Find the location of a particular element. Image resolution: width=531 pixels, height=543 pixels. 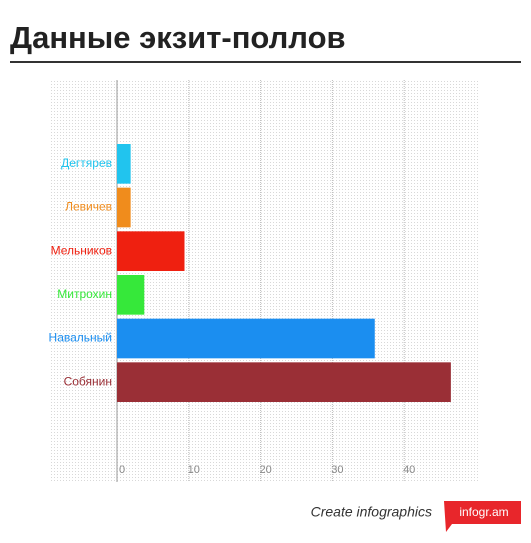

y-tick-label: Навальный is located at coordinates (80, 338).